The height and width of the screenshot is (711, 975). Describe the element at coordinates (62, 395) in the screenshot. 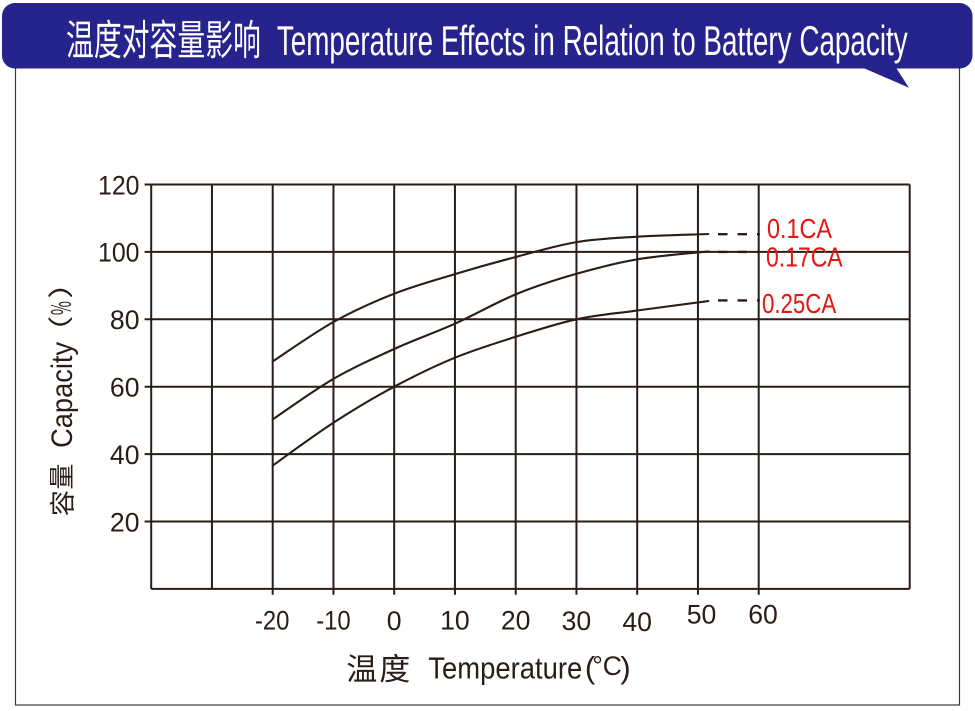

I see `svg-text: Capacity` at that location.